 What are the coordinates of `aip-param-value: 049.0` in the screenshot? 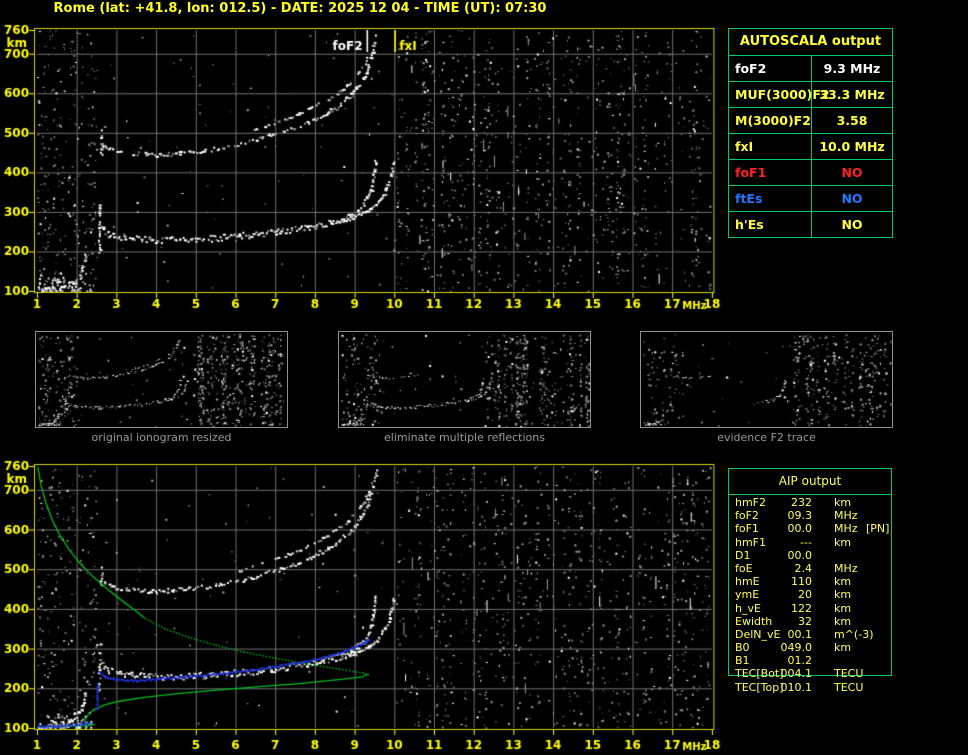 It's located at (796, 648).